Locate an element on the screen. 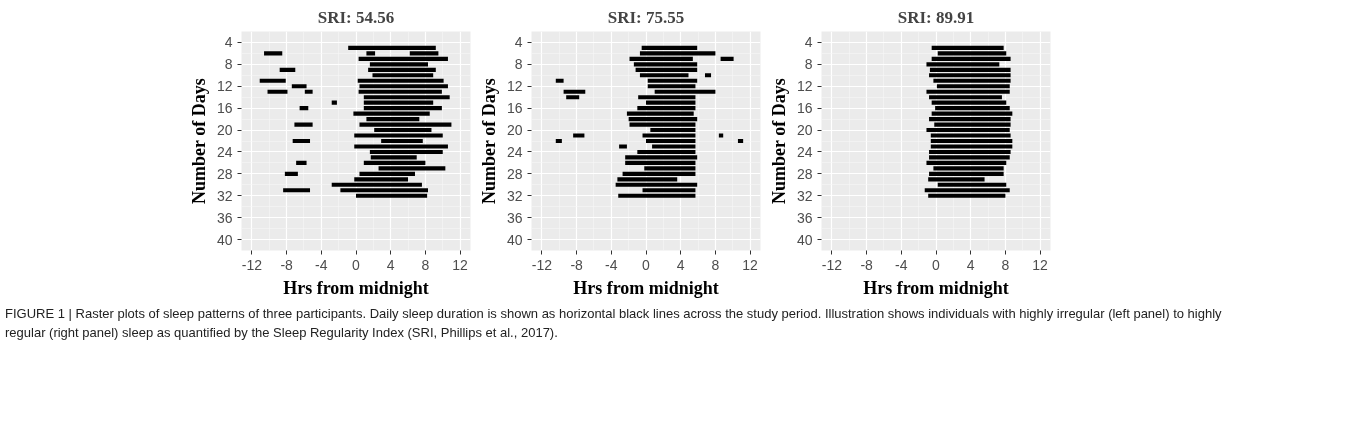  caption: FIGURE 1 | Raster plots of sleep patterns of three participants. Daily sleep duration is shown as horizontal black lines across the study period. Illustration shows individuals with highly irregular (left panel) to highly regular (right panel) sleep as quantified by the Sleep Regularity Index (SRI, Phillips et al., 2017). is located at coordinates (614, 323).